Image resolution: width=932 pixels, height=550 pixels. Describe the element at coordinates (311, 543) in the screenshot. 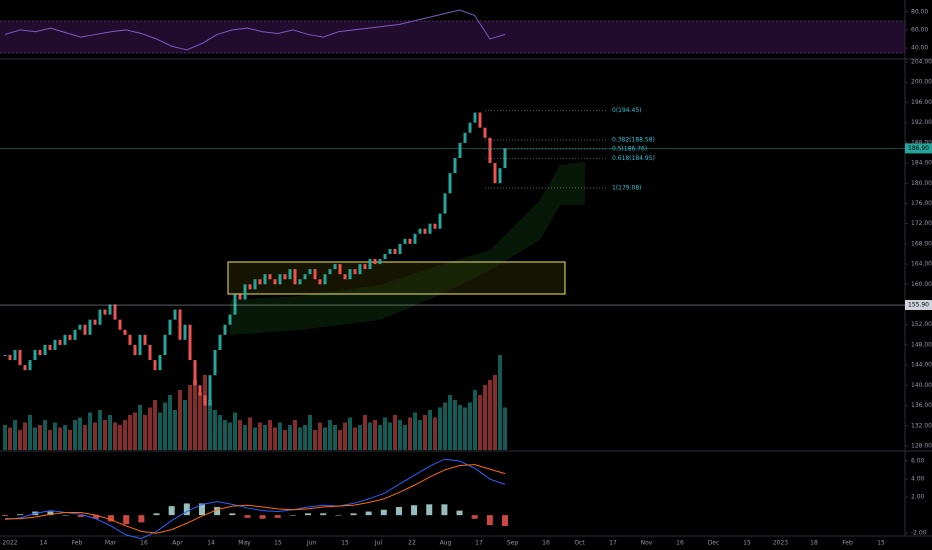

I see `x-tick-label: Jun` at that location.